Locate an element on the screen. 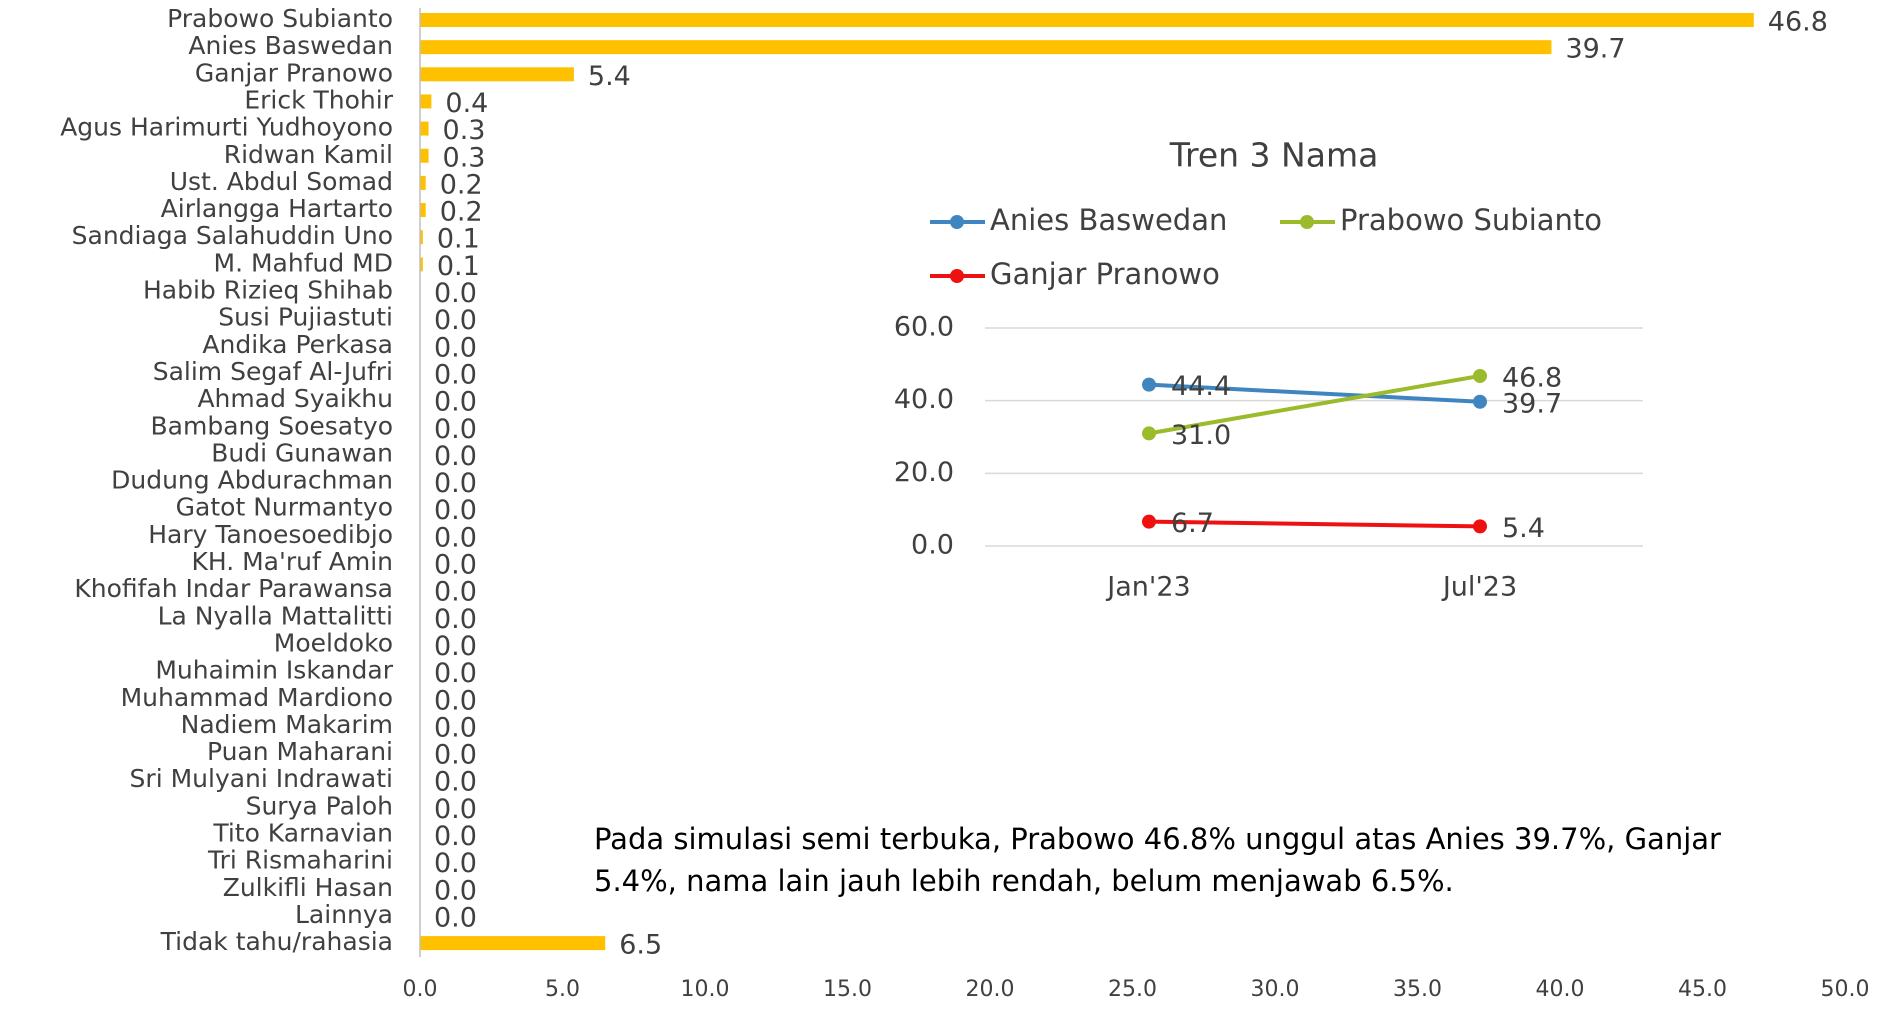  y-tick-label: Tri Rismaharini is located at coordinates (300, 860).